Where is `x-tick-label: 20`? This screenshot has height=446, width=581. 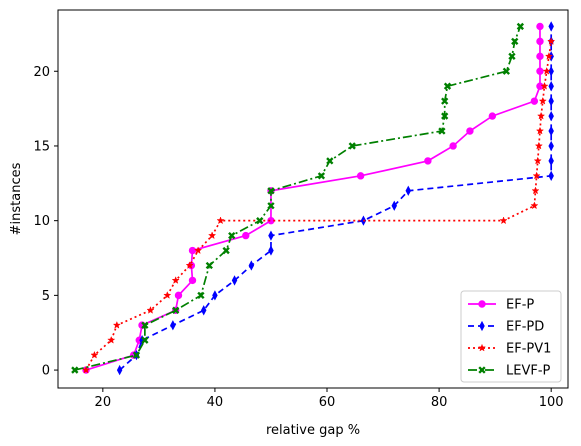
x-tick-label: 20 is located at coordinates (103, 402).